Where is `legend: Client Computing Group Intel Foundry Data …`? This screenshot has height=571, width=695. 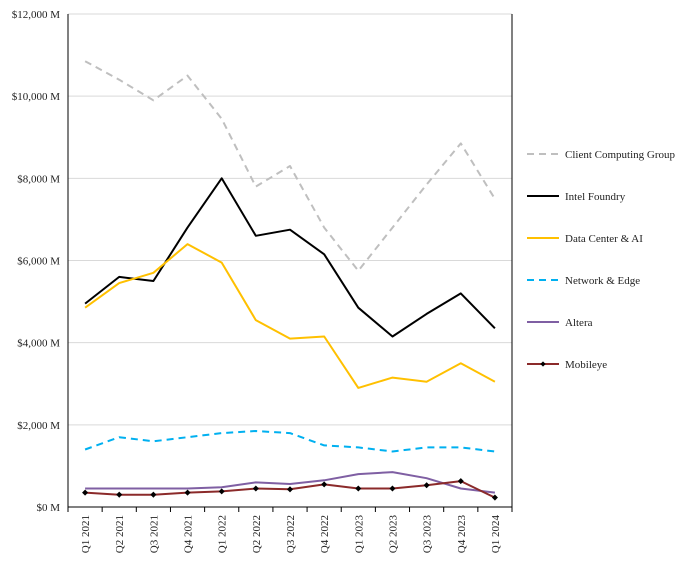 legend: Client Computing Group Intel Foundry Data … is located at coordinates (601, 260).